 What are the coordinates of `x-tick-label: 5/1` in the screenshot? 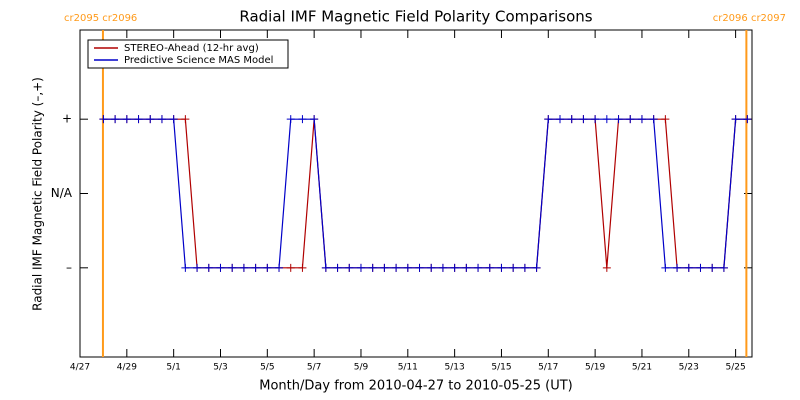 It's located at (173, 368).